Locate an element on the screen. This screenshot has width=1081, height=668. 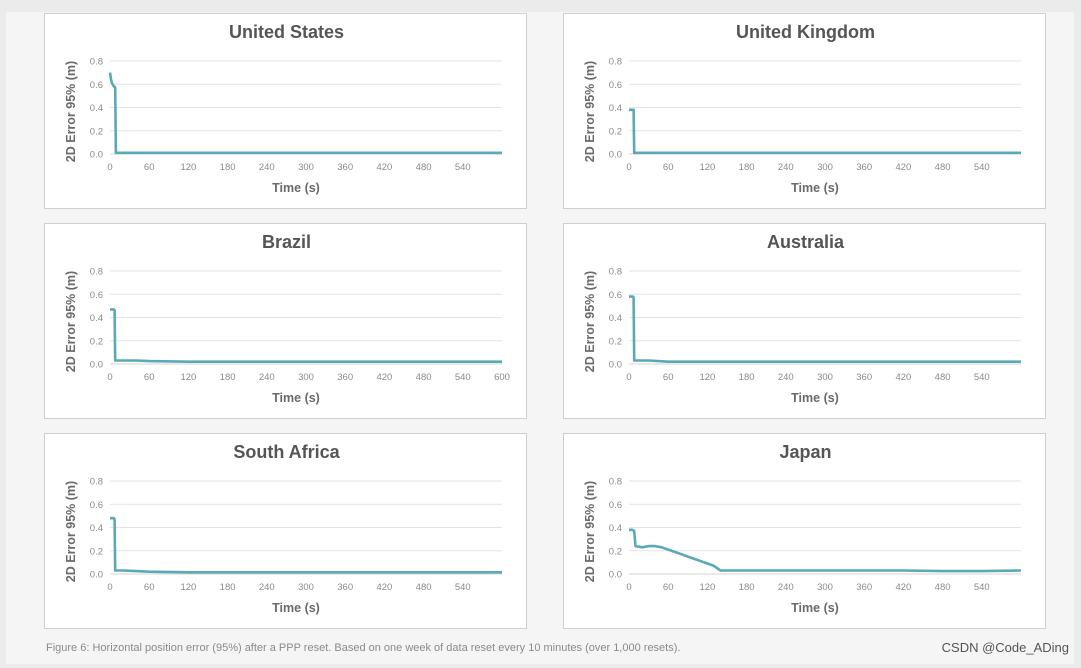
chart-title: South Africa is located at coordinates (286, 452).